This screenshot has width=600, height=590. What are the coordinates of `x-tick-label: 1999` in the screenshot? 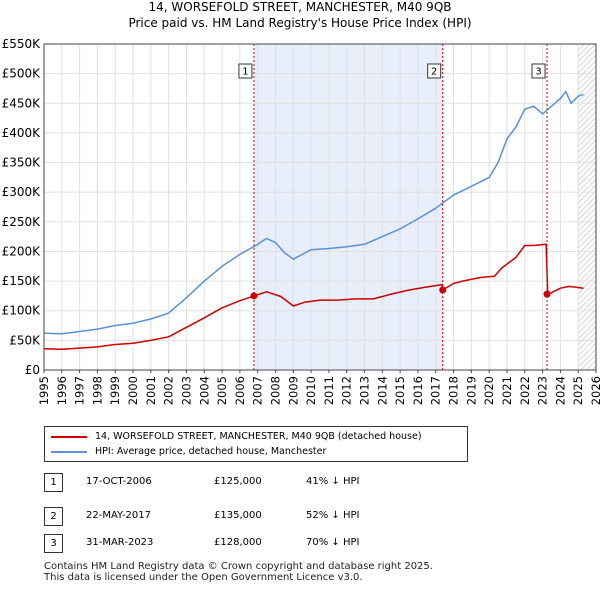 It's located at (115, 390).